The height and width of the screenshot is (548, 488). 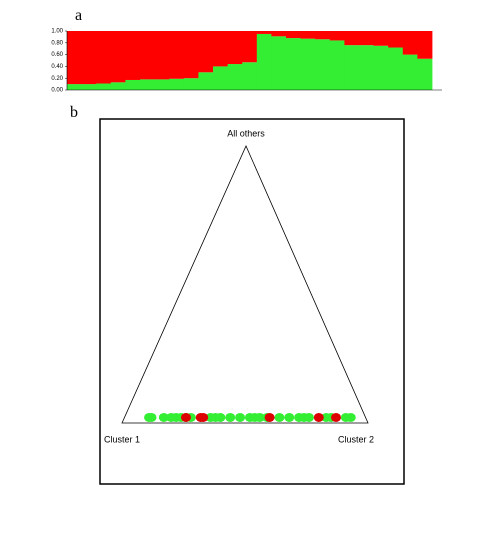 I want to click on y-tick-label: 0.60, so click(x=57, y=55).